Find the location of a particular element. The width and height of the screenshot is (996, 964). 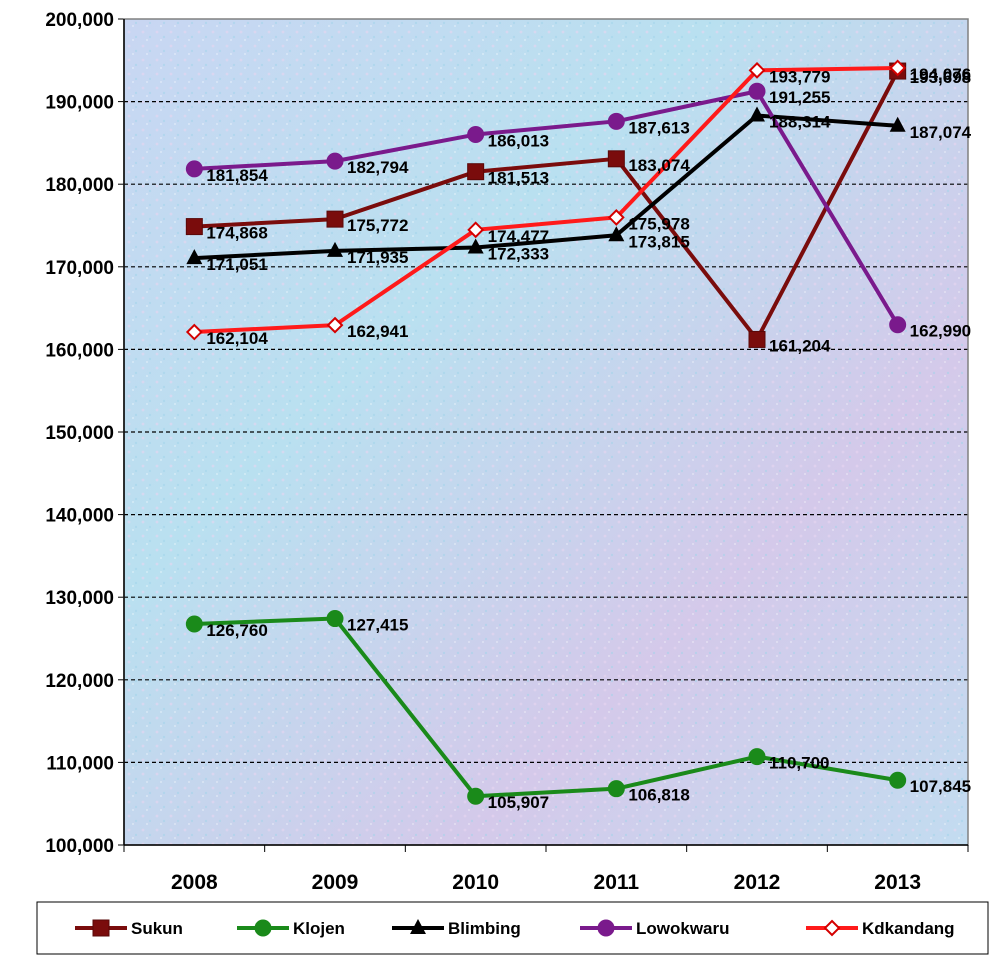

data-label: 187,074 is located at coordinates (941, 132).